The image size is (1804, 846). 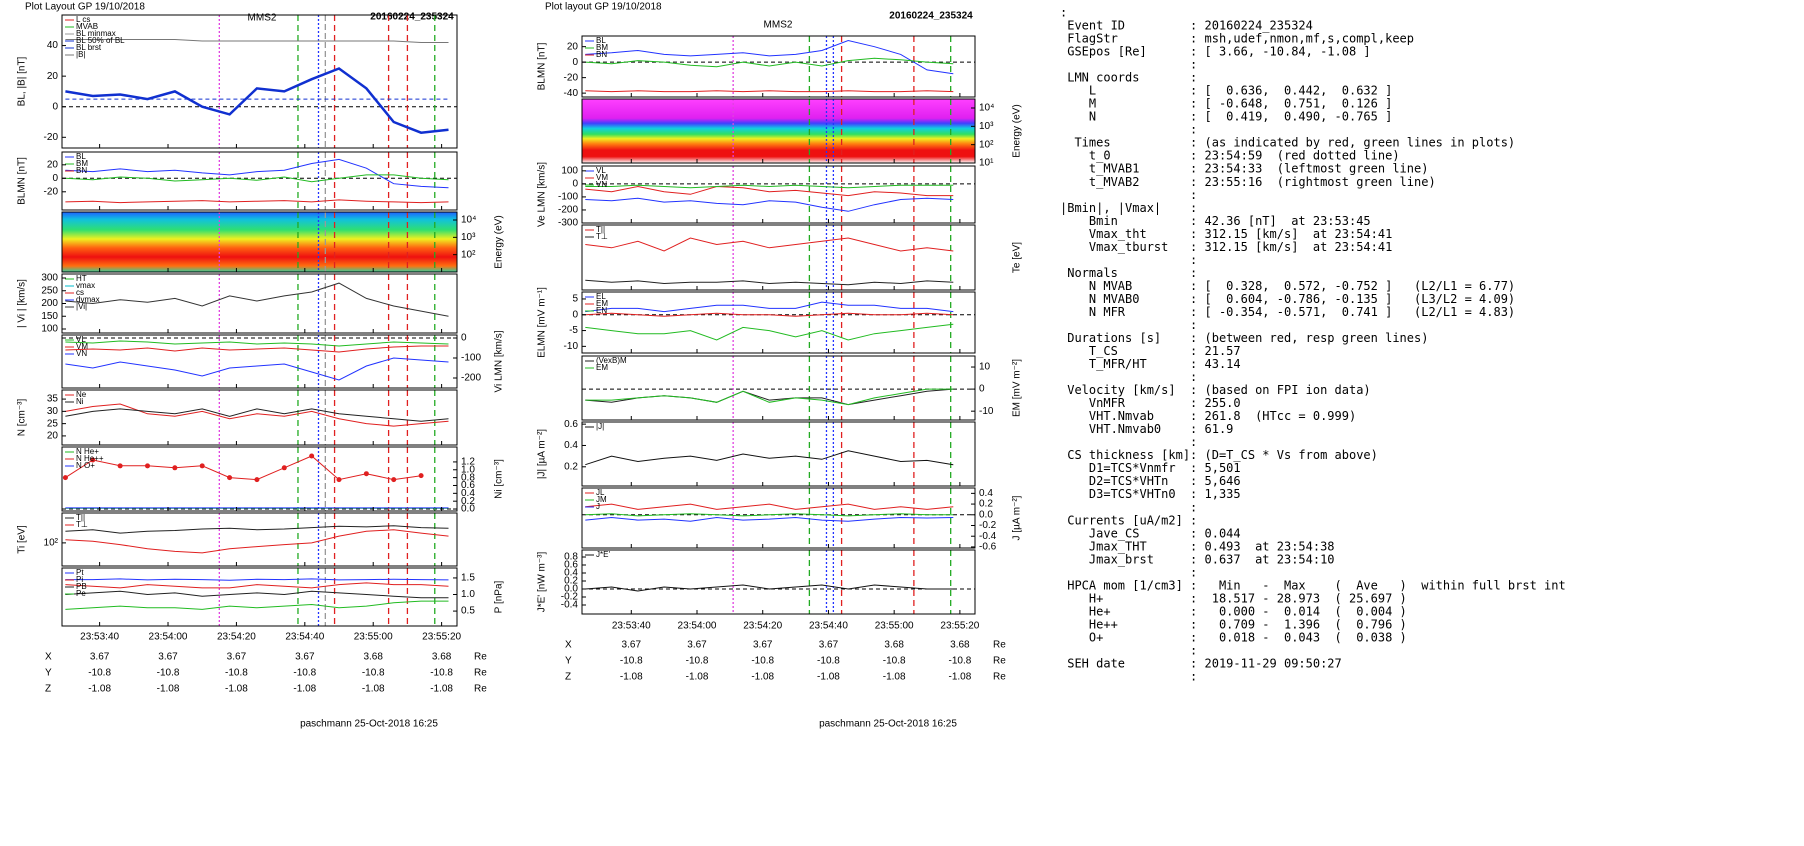 What do you see at coordinates (51, 191) in the screenshot?
I see `y-tick-label: -20` at bounding box center [51, 191].